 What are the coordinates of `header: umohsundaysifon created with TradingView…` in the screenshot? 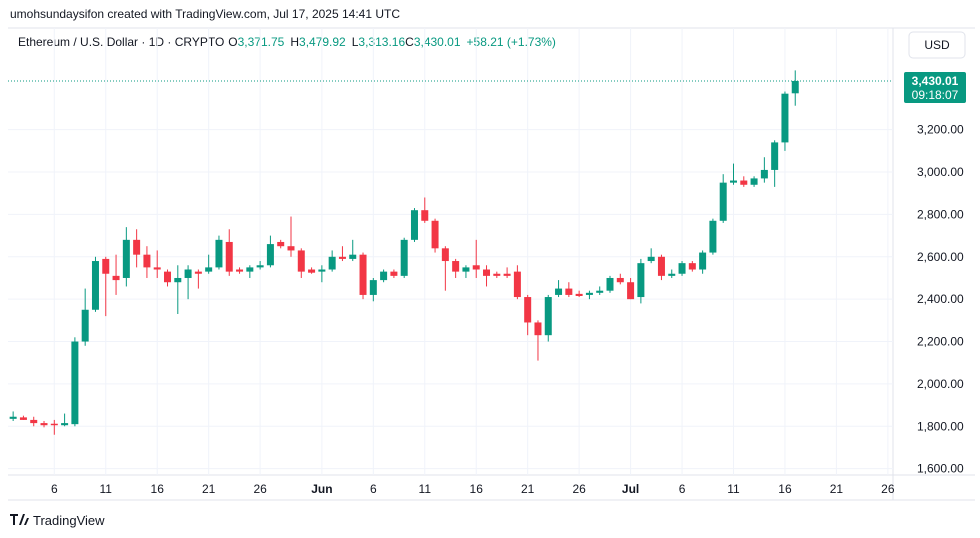 It's located at (205, 14).